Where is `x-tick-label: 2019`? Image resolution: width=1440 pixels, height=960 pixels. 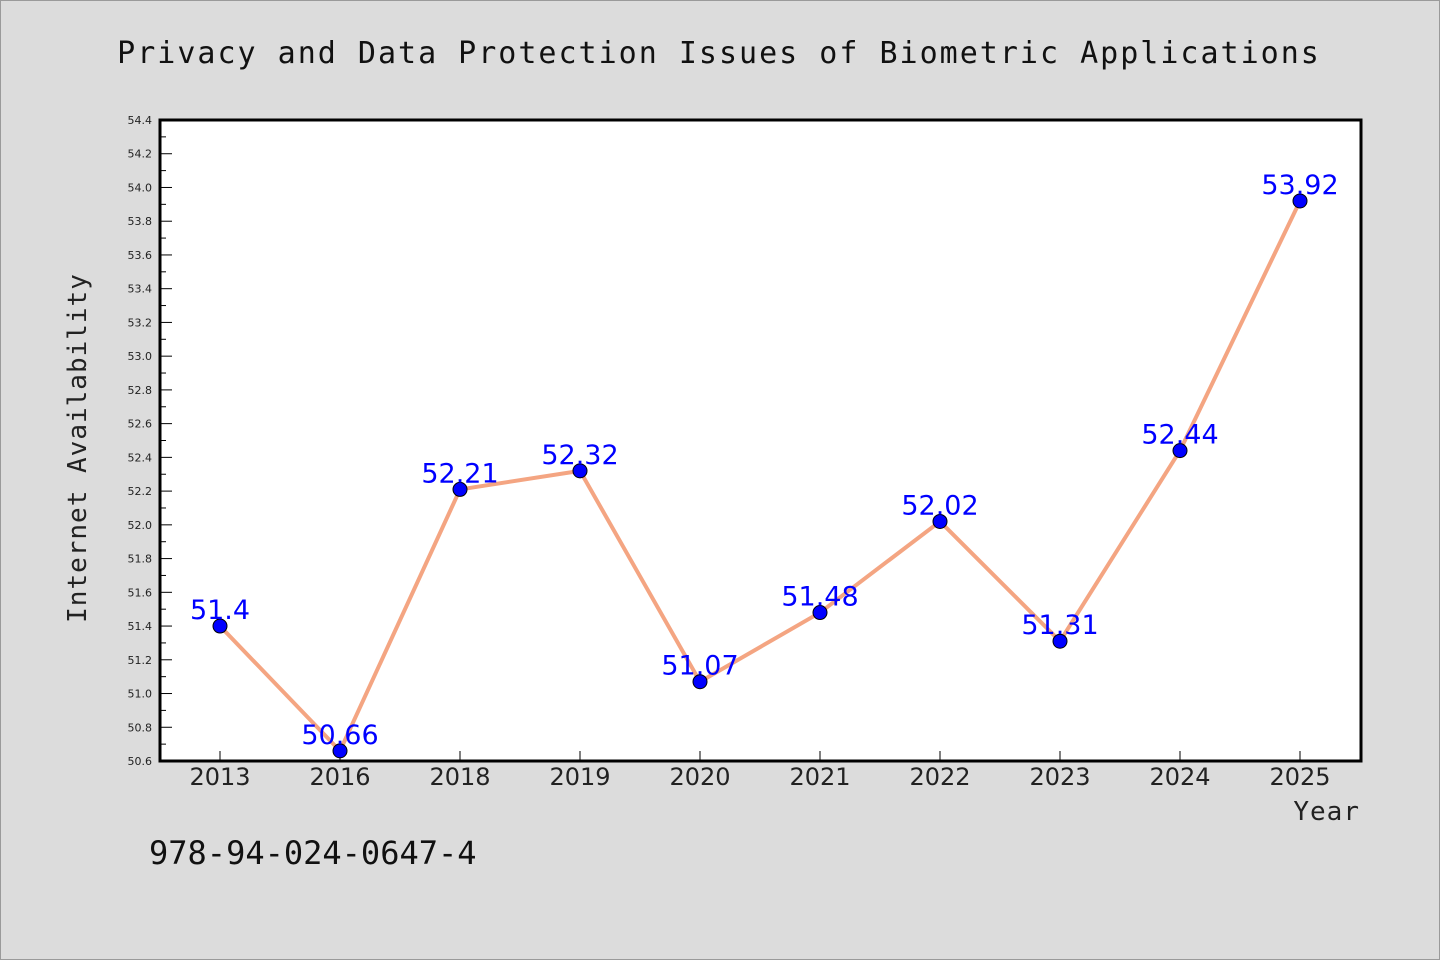
x-tick-label: 2019 is located at coordinates (579, 777).